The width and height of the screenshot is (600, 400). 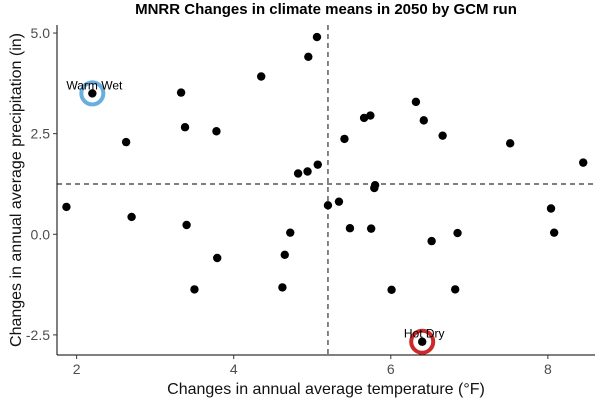 I want to click on x-axis-ticks: 2 4 6 8, so click(x=312, y=366).